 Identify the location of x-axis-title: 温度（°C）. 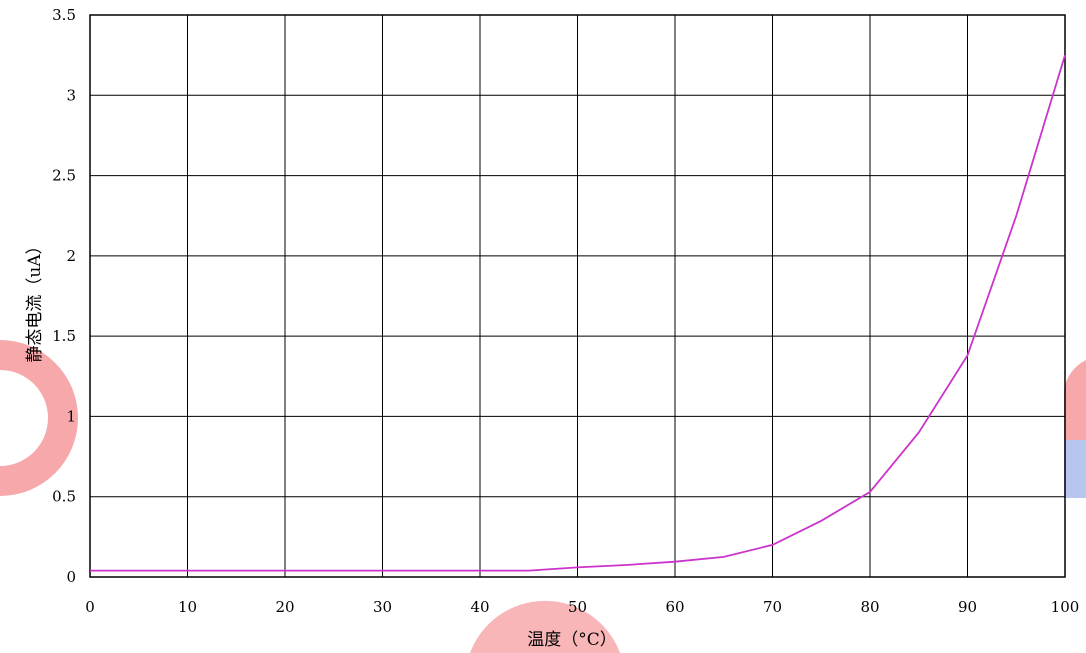
(572, 640).